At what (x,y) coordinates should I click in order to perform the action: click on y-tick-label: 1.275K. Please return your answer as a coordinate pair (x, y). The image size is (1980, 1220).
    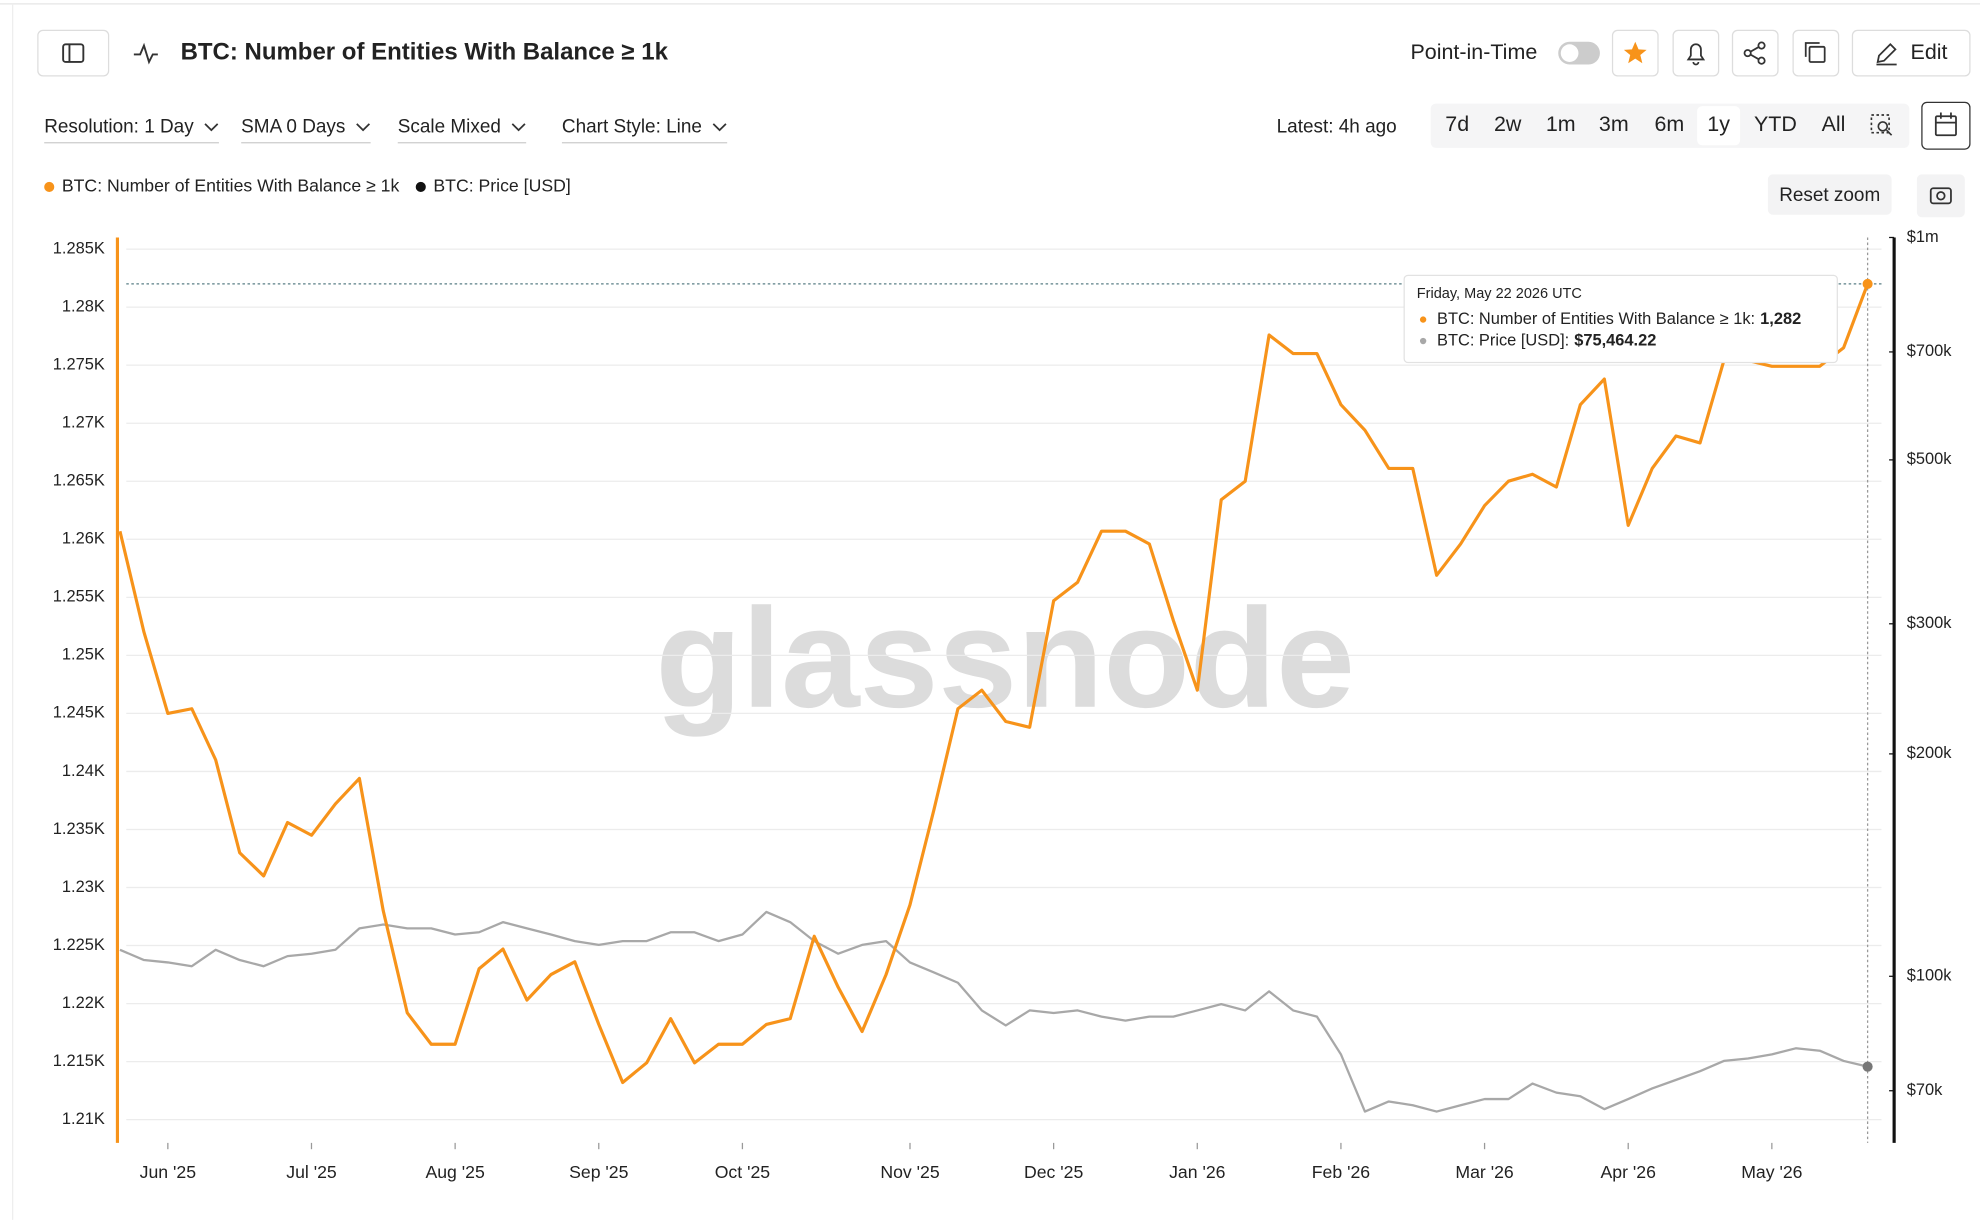
    Looking at the image, I should click on (79, 364).